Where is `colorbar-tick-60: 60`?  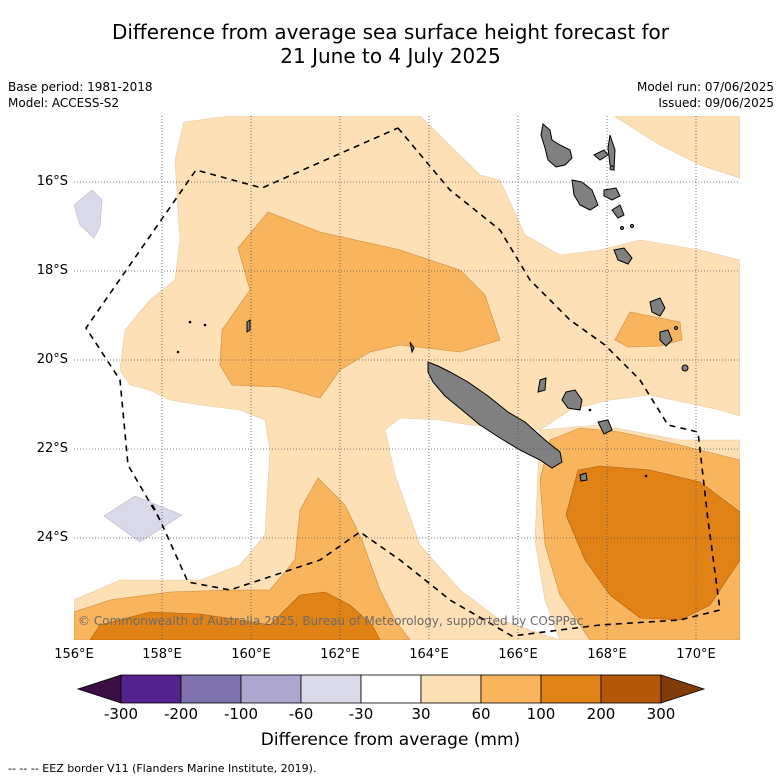 colorbar-tick-60: 60 is located at coordinates (481, 714).